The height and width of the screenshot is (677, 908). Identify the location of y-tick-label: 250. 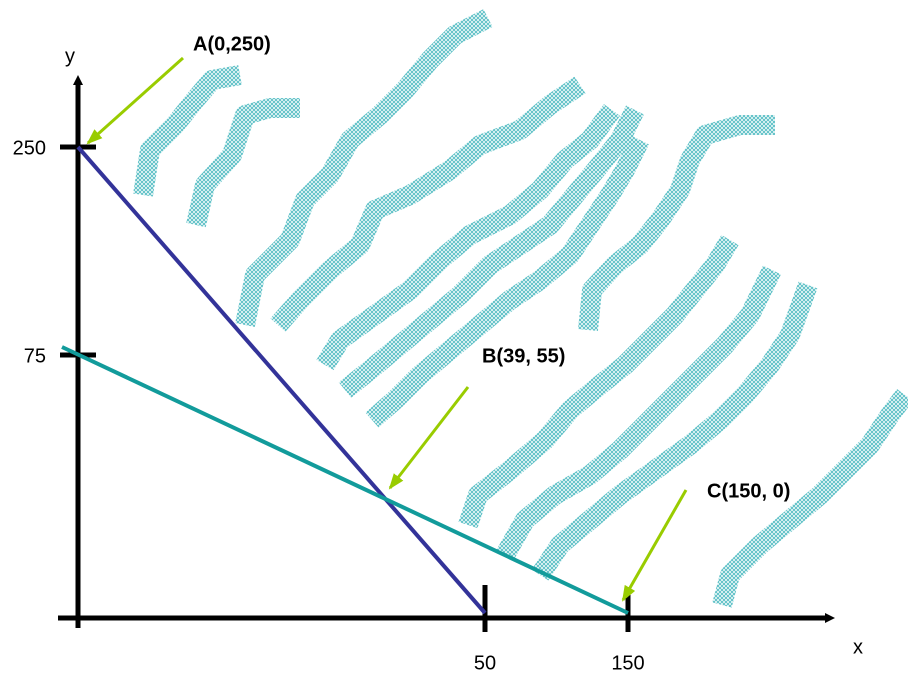
(29, 148).